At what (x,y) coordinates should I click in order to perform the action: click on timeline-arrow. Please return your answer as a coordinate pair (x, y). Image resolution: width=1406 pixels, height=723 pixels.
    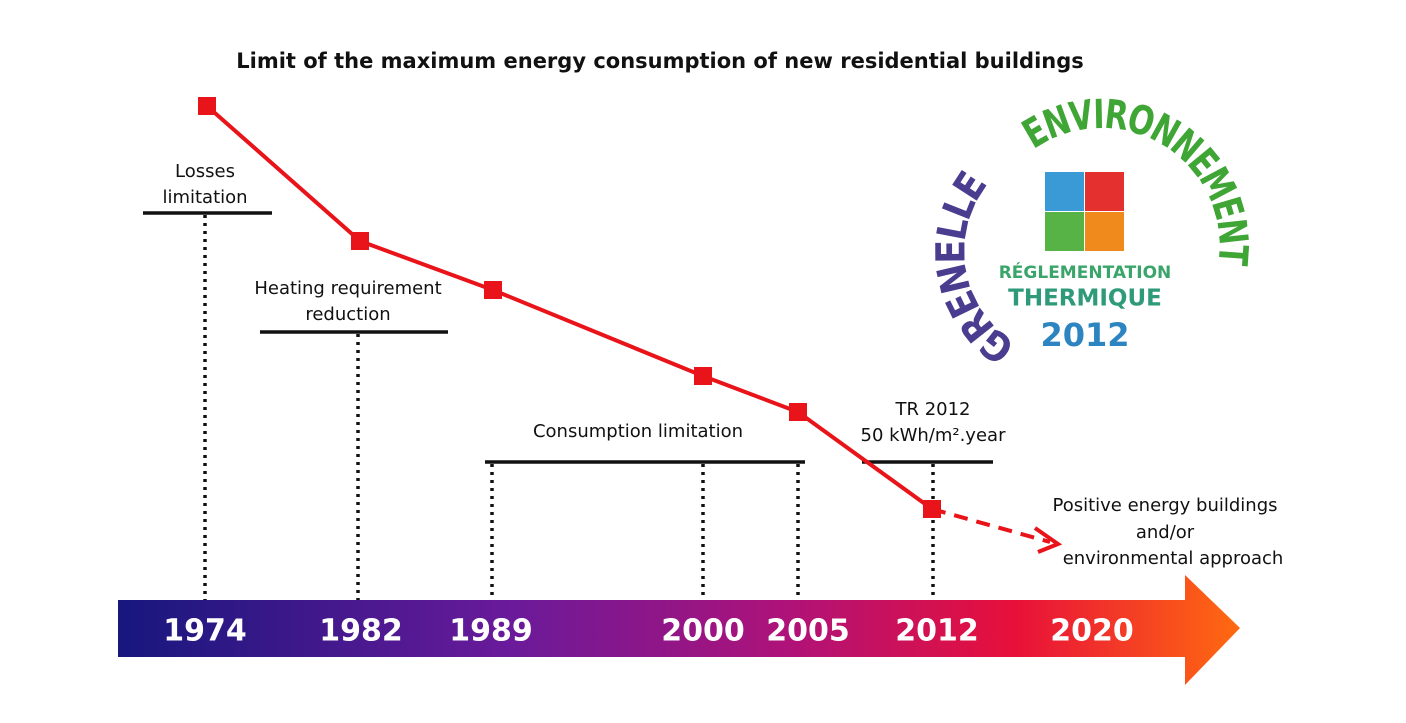
    Looking at the image, I should click on (679, 630).